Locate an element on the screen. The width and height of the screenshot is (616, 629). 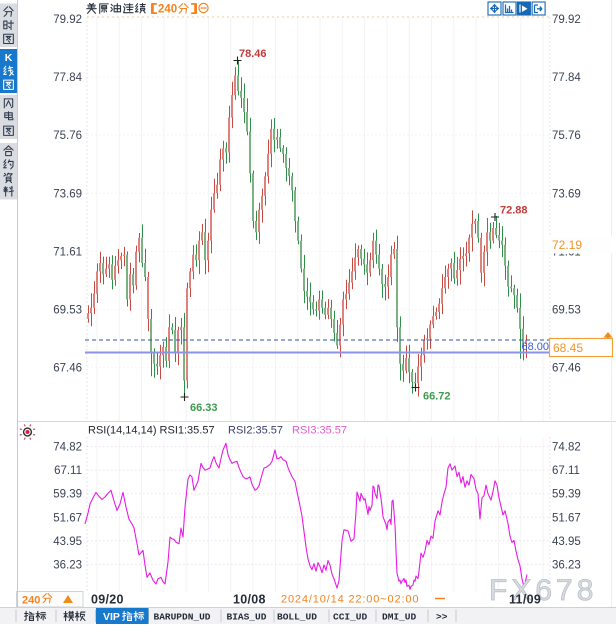
svg-text: BIAS_UD is located at coordinates (247, 617).